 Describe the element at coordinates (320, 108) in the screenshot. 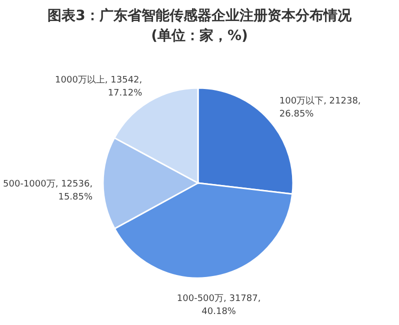

I see `slice-label: 100万以下, 21238, 26.85%` at that location.